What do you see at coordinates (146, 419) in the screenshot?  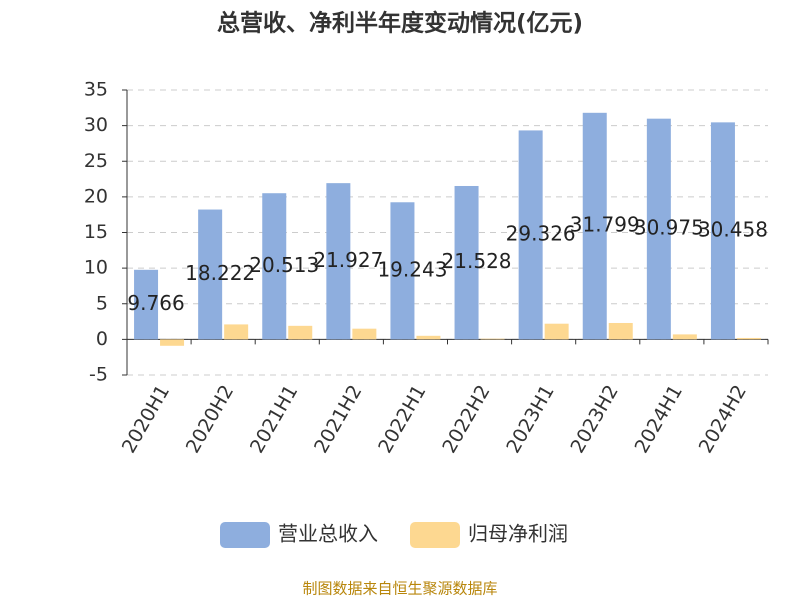 I see `x-tick-label: 2020H1` at bounding box center [146, 419].